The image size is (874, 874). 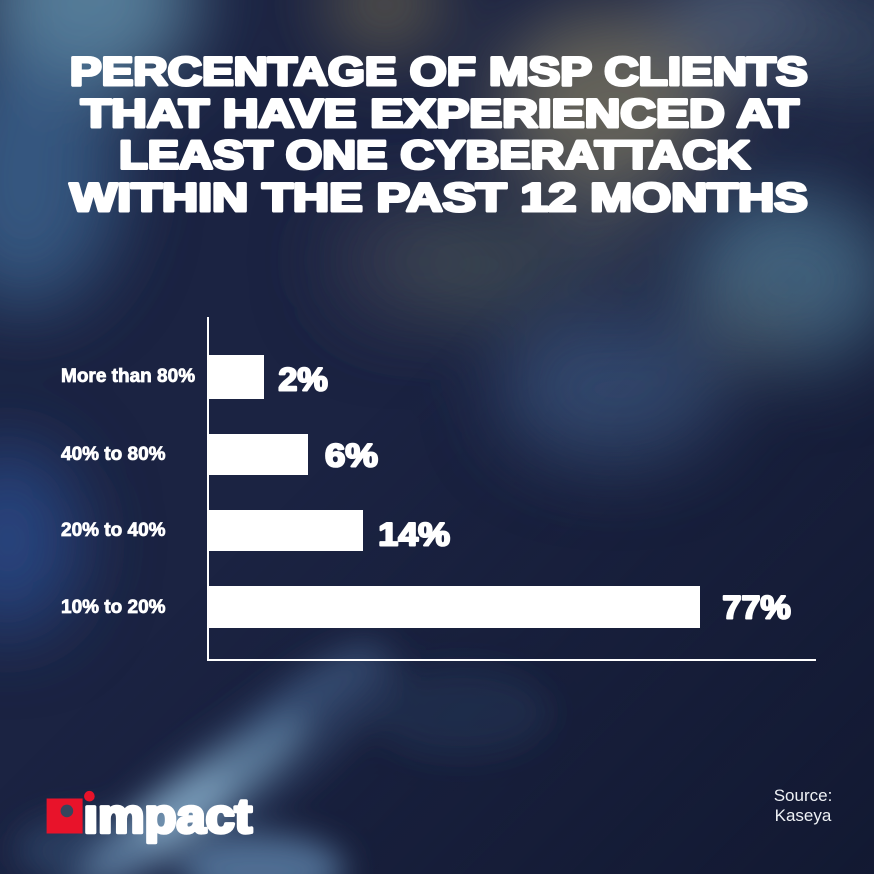 I want to click on svg-text: LEAST ONE CYBERATTACK, so click(x=435, y=156).